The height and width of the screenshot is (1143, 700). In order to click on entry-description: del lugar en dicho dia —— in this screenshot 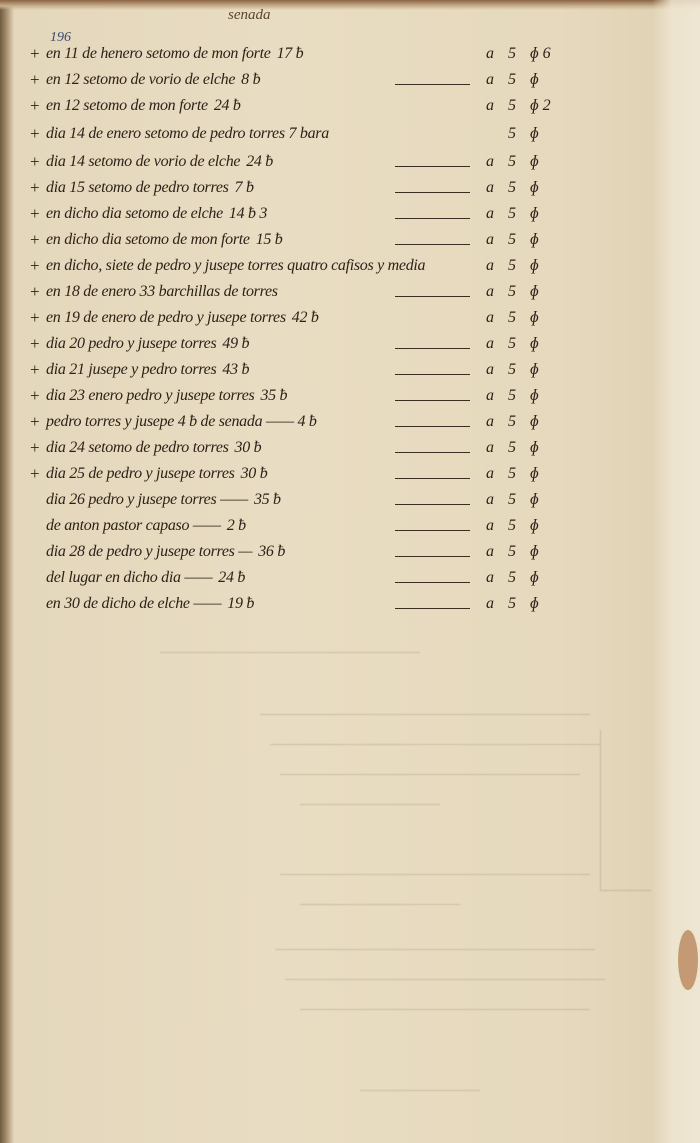, I will do `click(129, 577)`.